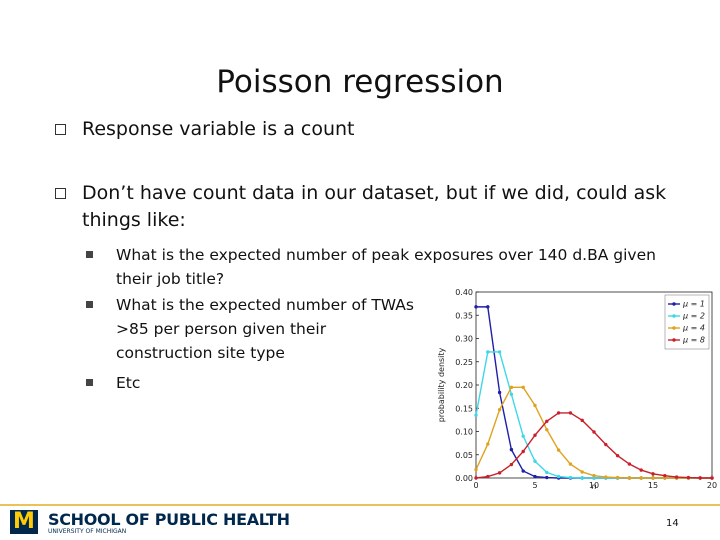  What do you see at coordinates (464, 478) in the screenshot?
I see `y-tick-label: 0.00` at bounding box center [464, 478].